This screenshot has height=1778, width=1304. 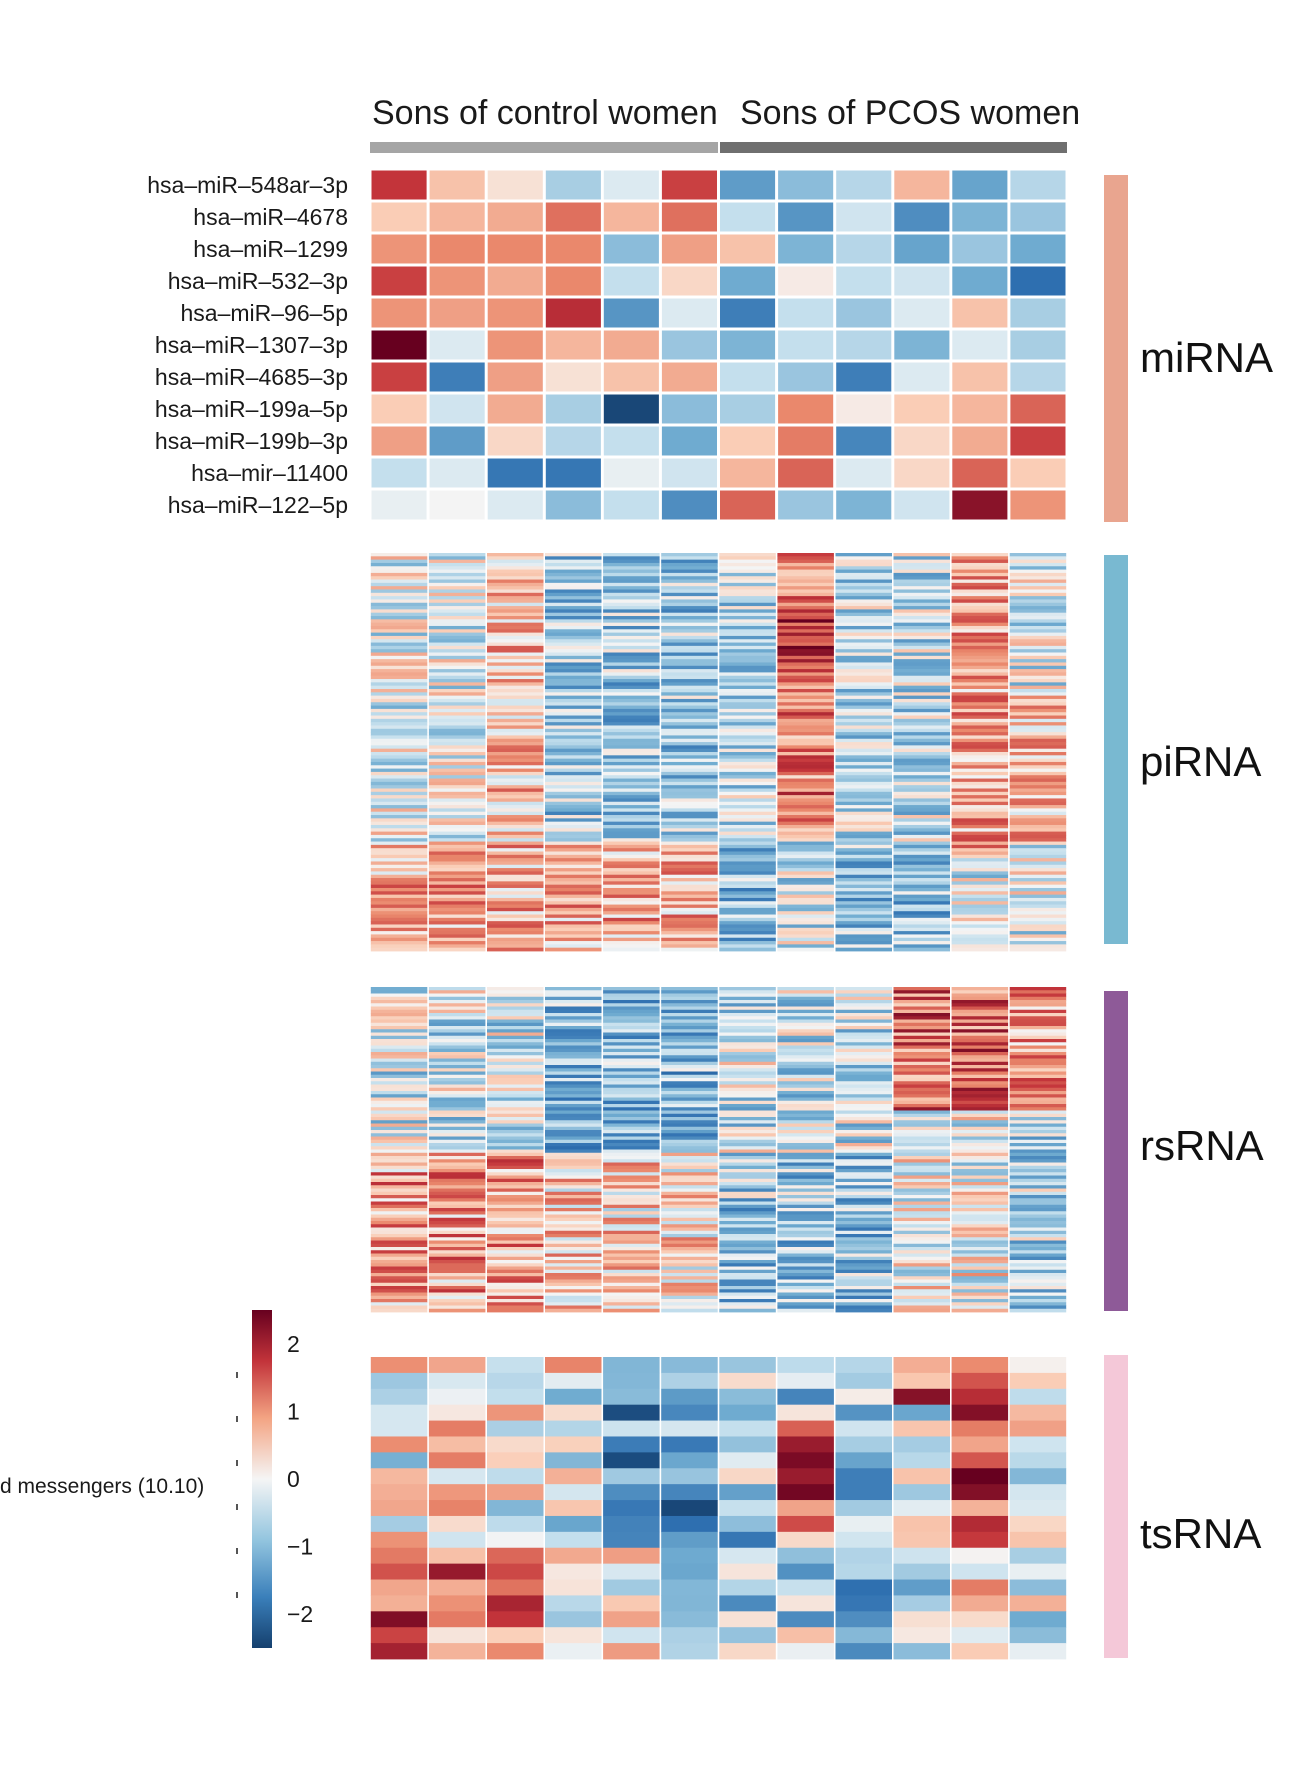 I want to click on group-bar-pcos, so click(x=893, y=147).